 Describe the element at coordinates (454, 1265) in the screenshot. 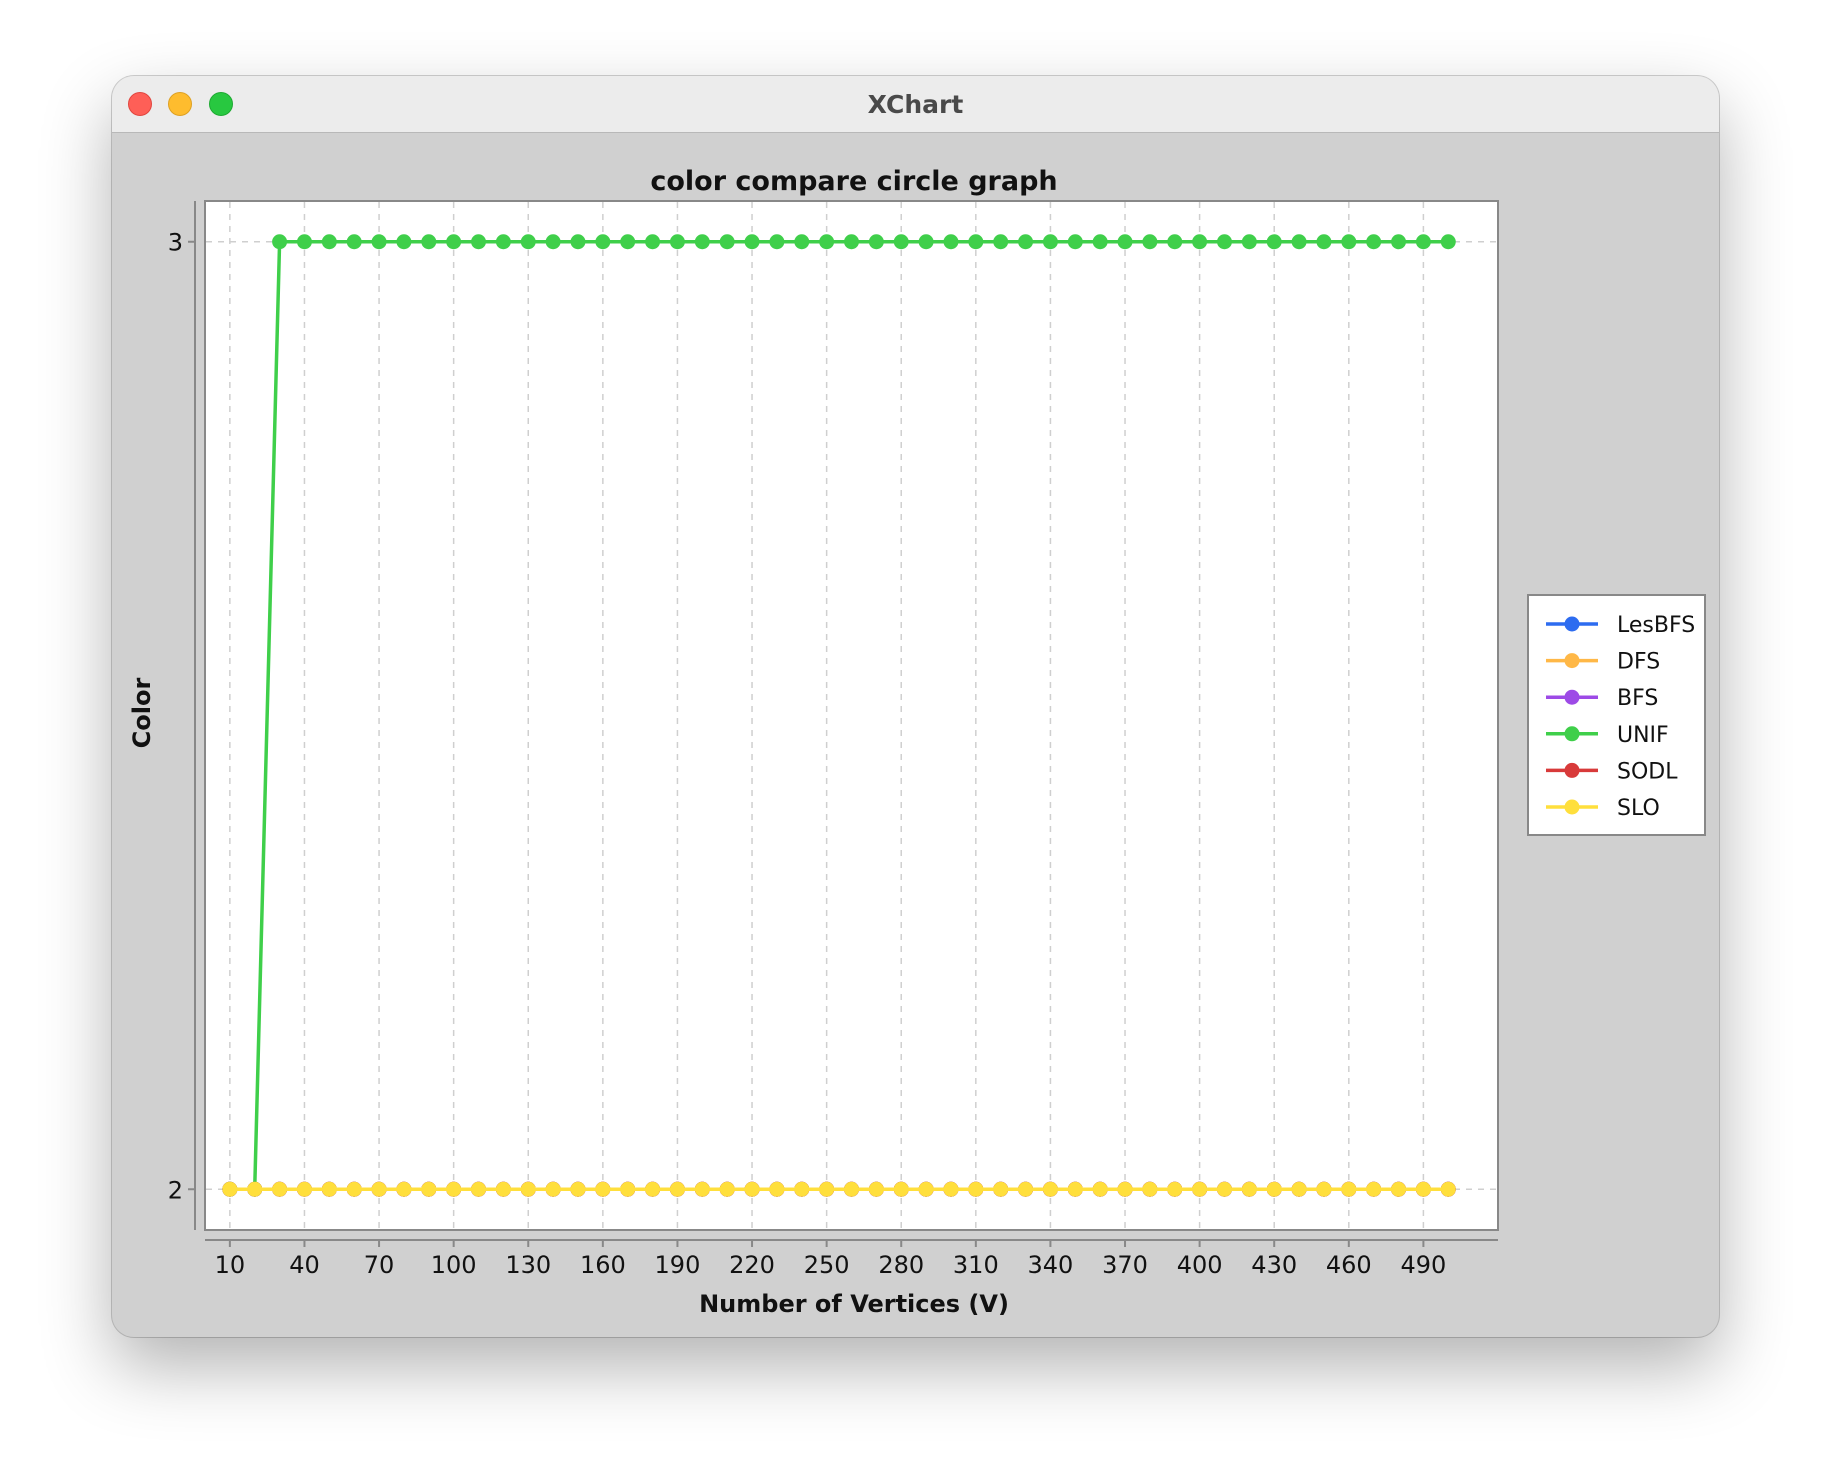

I see `x-tick-label: 100` at that location.